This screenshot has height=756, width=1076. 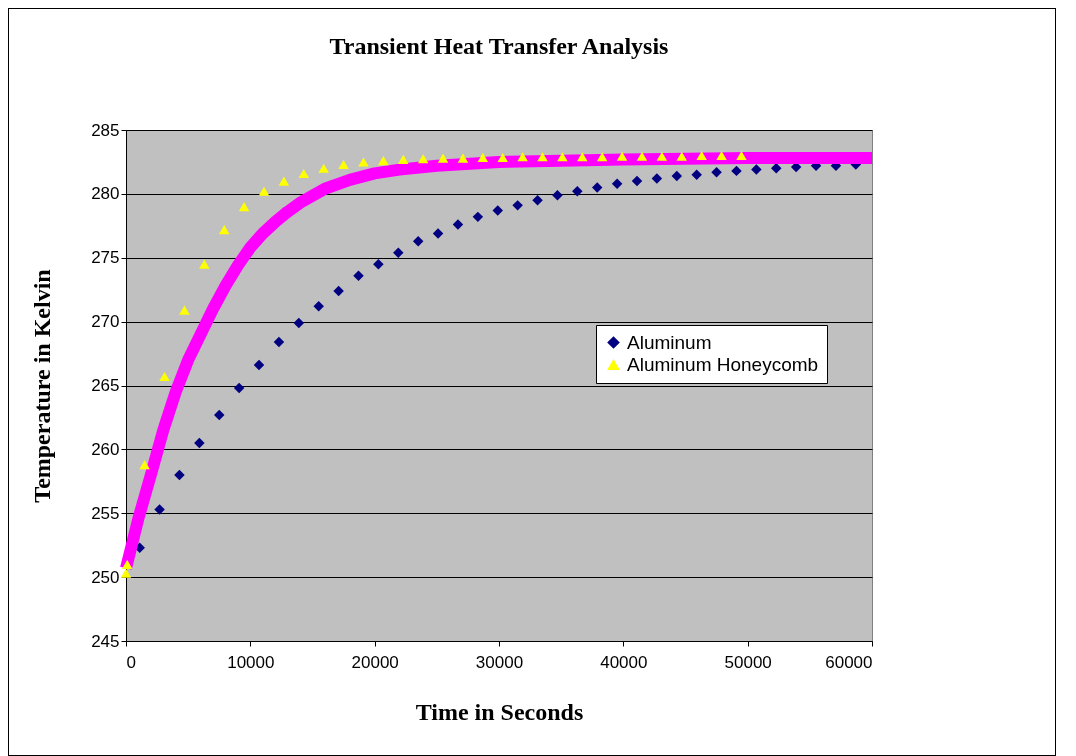 I want to click on x-tick-label: 0, so click(x=131, y=662).